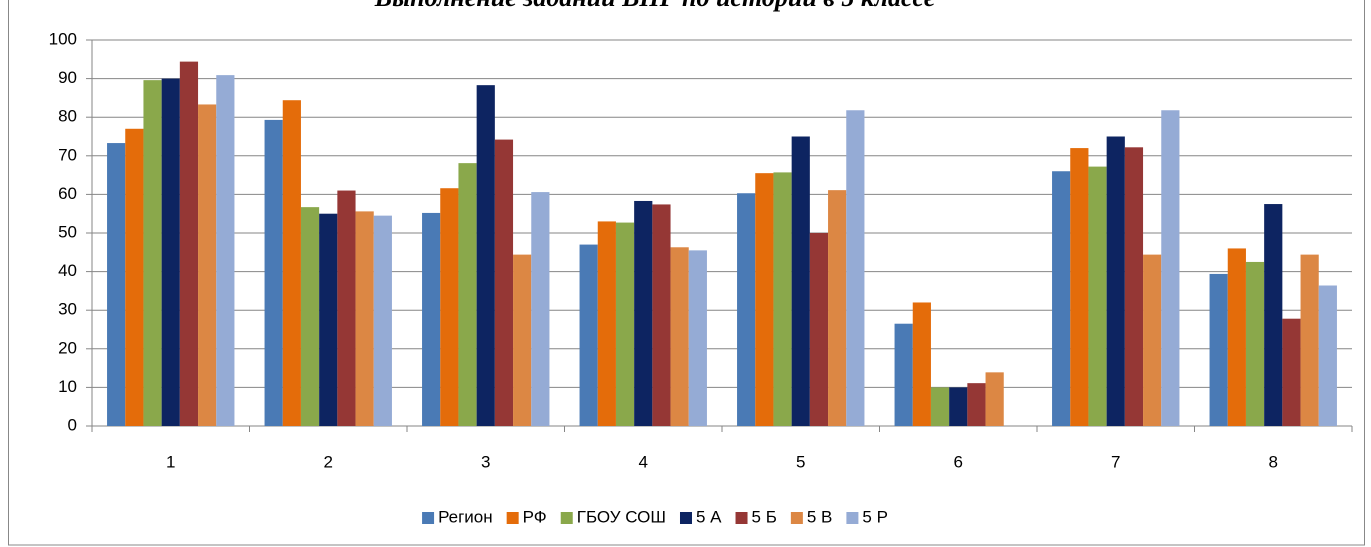 The width and height of the screenshot is (1371, 547). What do you see at coordinates (67, 77) in the screenshot?
I see `y-tick-label: 90` at bounding box center [67, 77].